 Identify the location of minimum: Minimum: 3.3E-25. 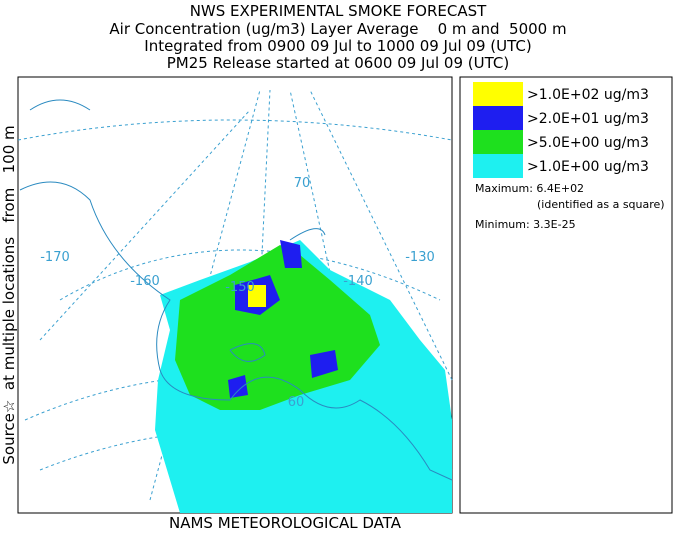
(525, 224).